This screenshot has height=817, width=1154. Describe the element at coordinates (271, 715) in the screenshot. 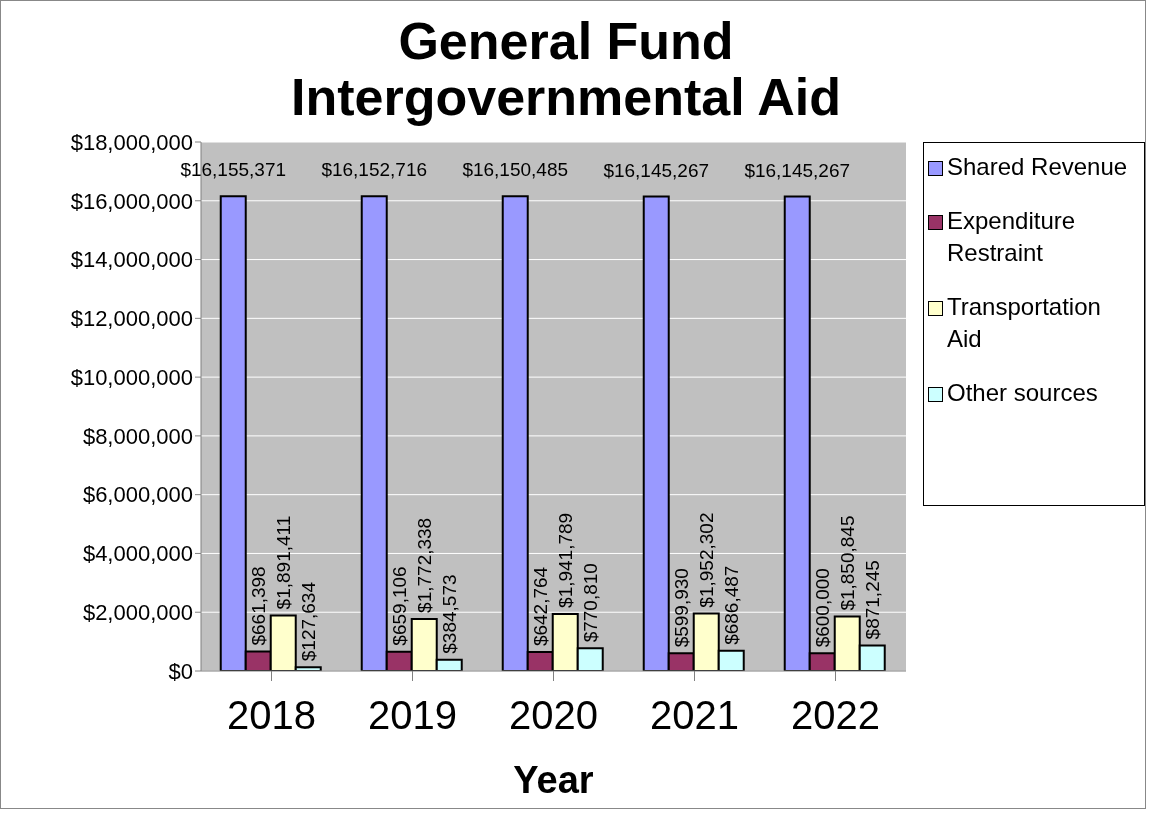

I see `x-tick-label: 2018` at that location.